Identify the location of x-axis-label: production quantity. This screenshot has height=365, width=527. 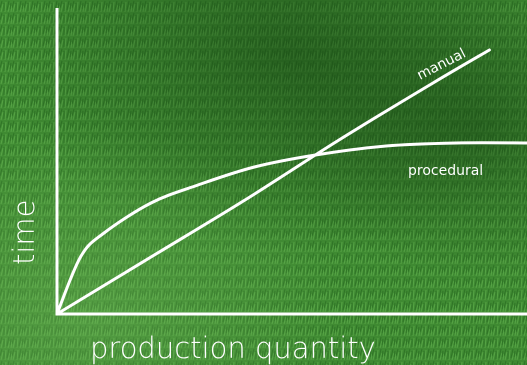
(233, 348).